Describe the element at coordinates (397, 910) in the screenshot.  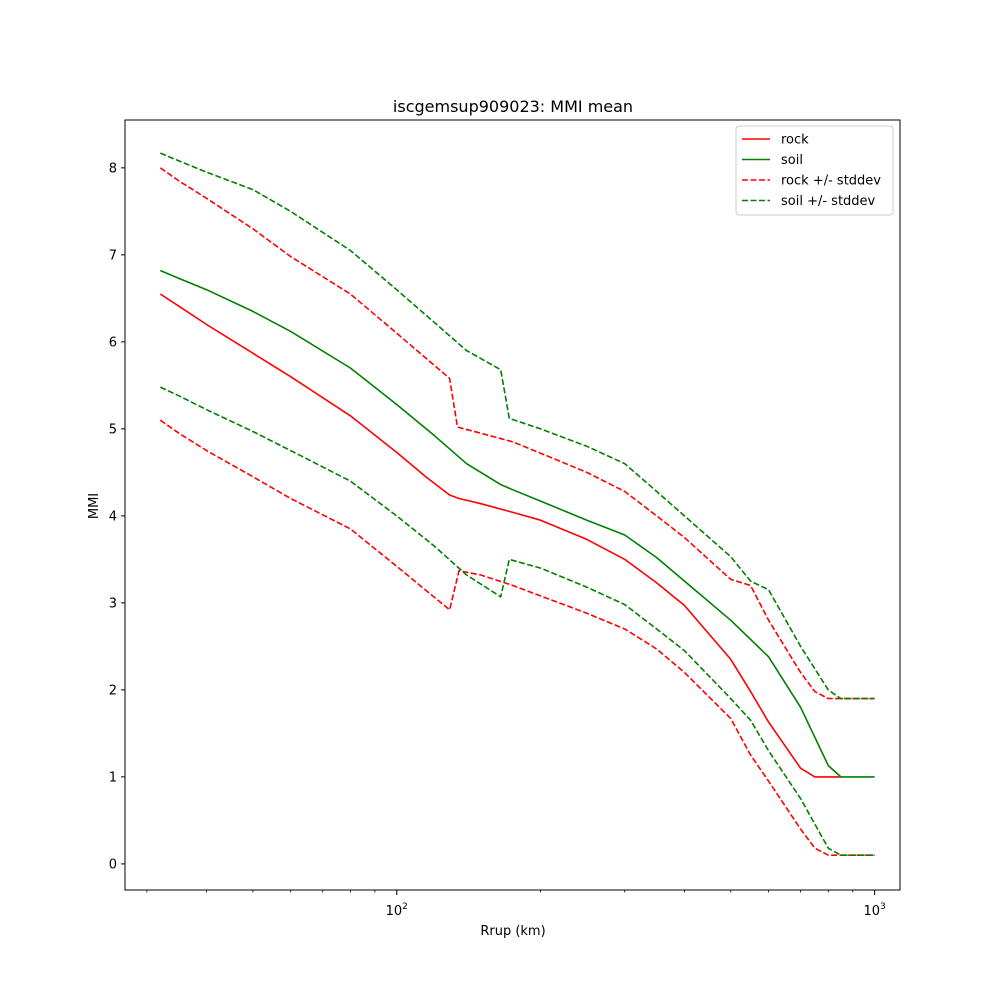
I see `x-tick-label: 10²` at that location.